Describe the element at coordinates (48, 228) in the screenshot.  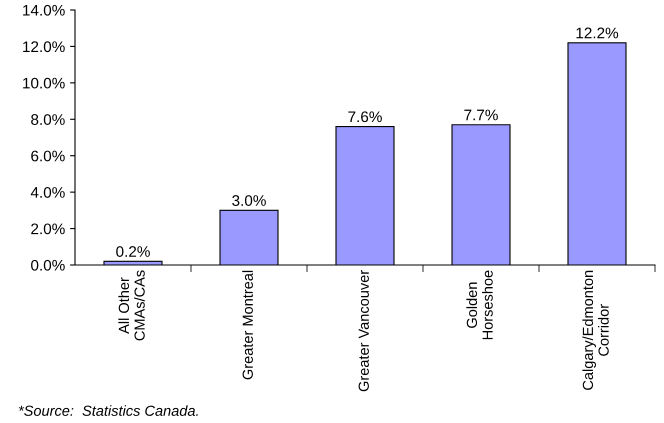
I see `y-tick-label: 2.0%` at that location.